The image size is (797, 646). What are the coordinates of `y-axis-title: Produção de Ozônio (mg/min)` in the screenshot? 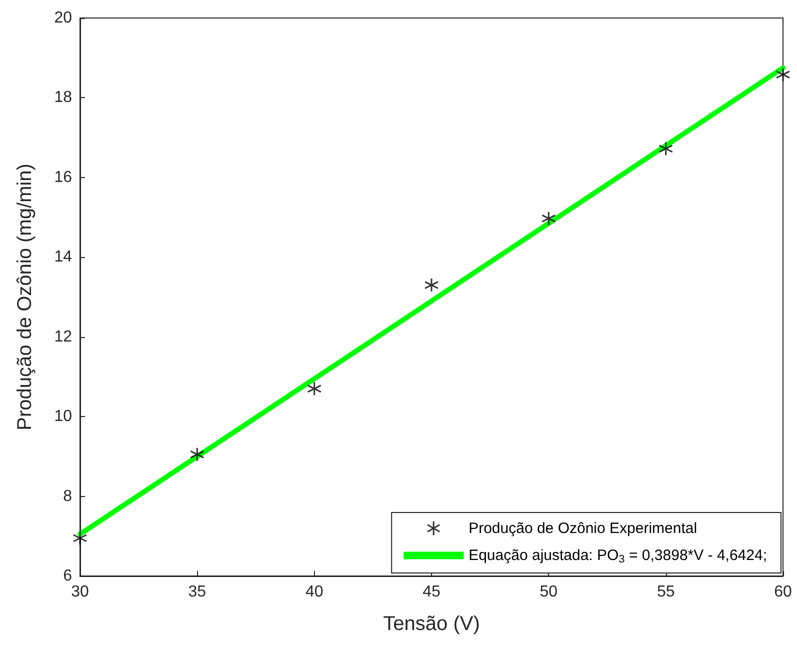 It's located at (25, 297).